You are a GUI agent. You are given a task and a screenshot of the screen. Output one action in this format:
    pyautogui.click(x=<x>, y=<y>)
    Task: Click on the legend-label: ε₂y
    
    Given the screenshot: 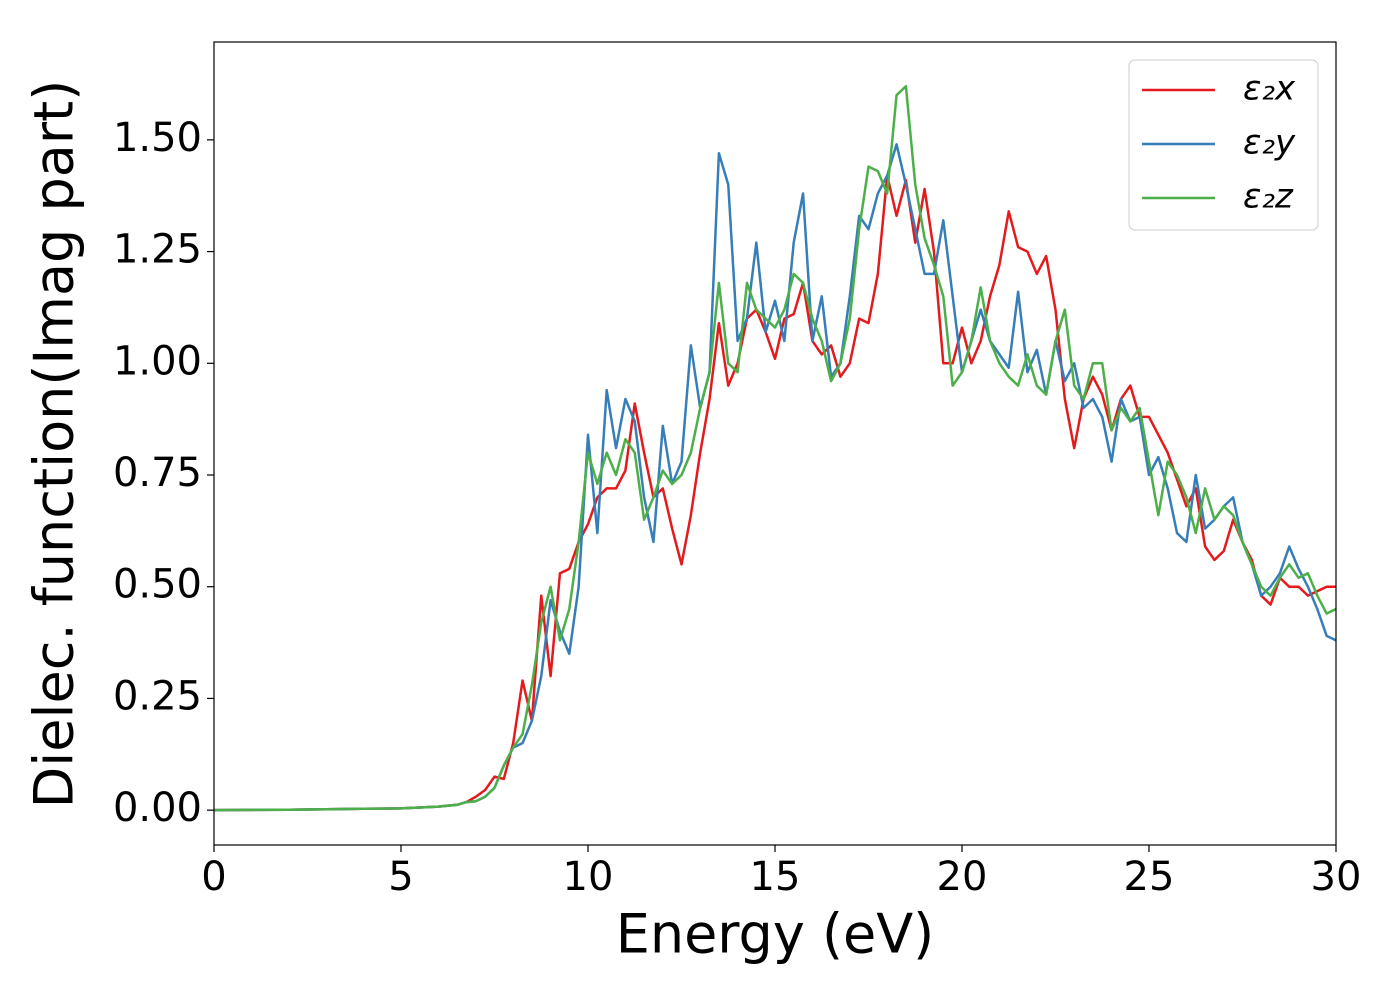 What is the action you would take?
    pyautogui.click(x=1269, y=143)
    